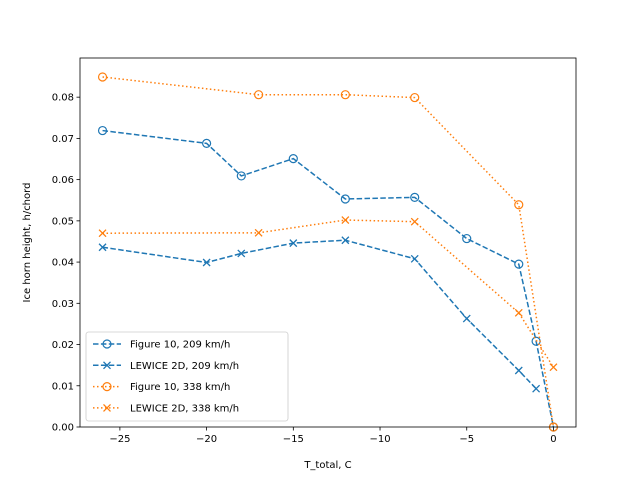  I want to click on y-tick-label: 0.03, so click(63, 304).